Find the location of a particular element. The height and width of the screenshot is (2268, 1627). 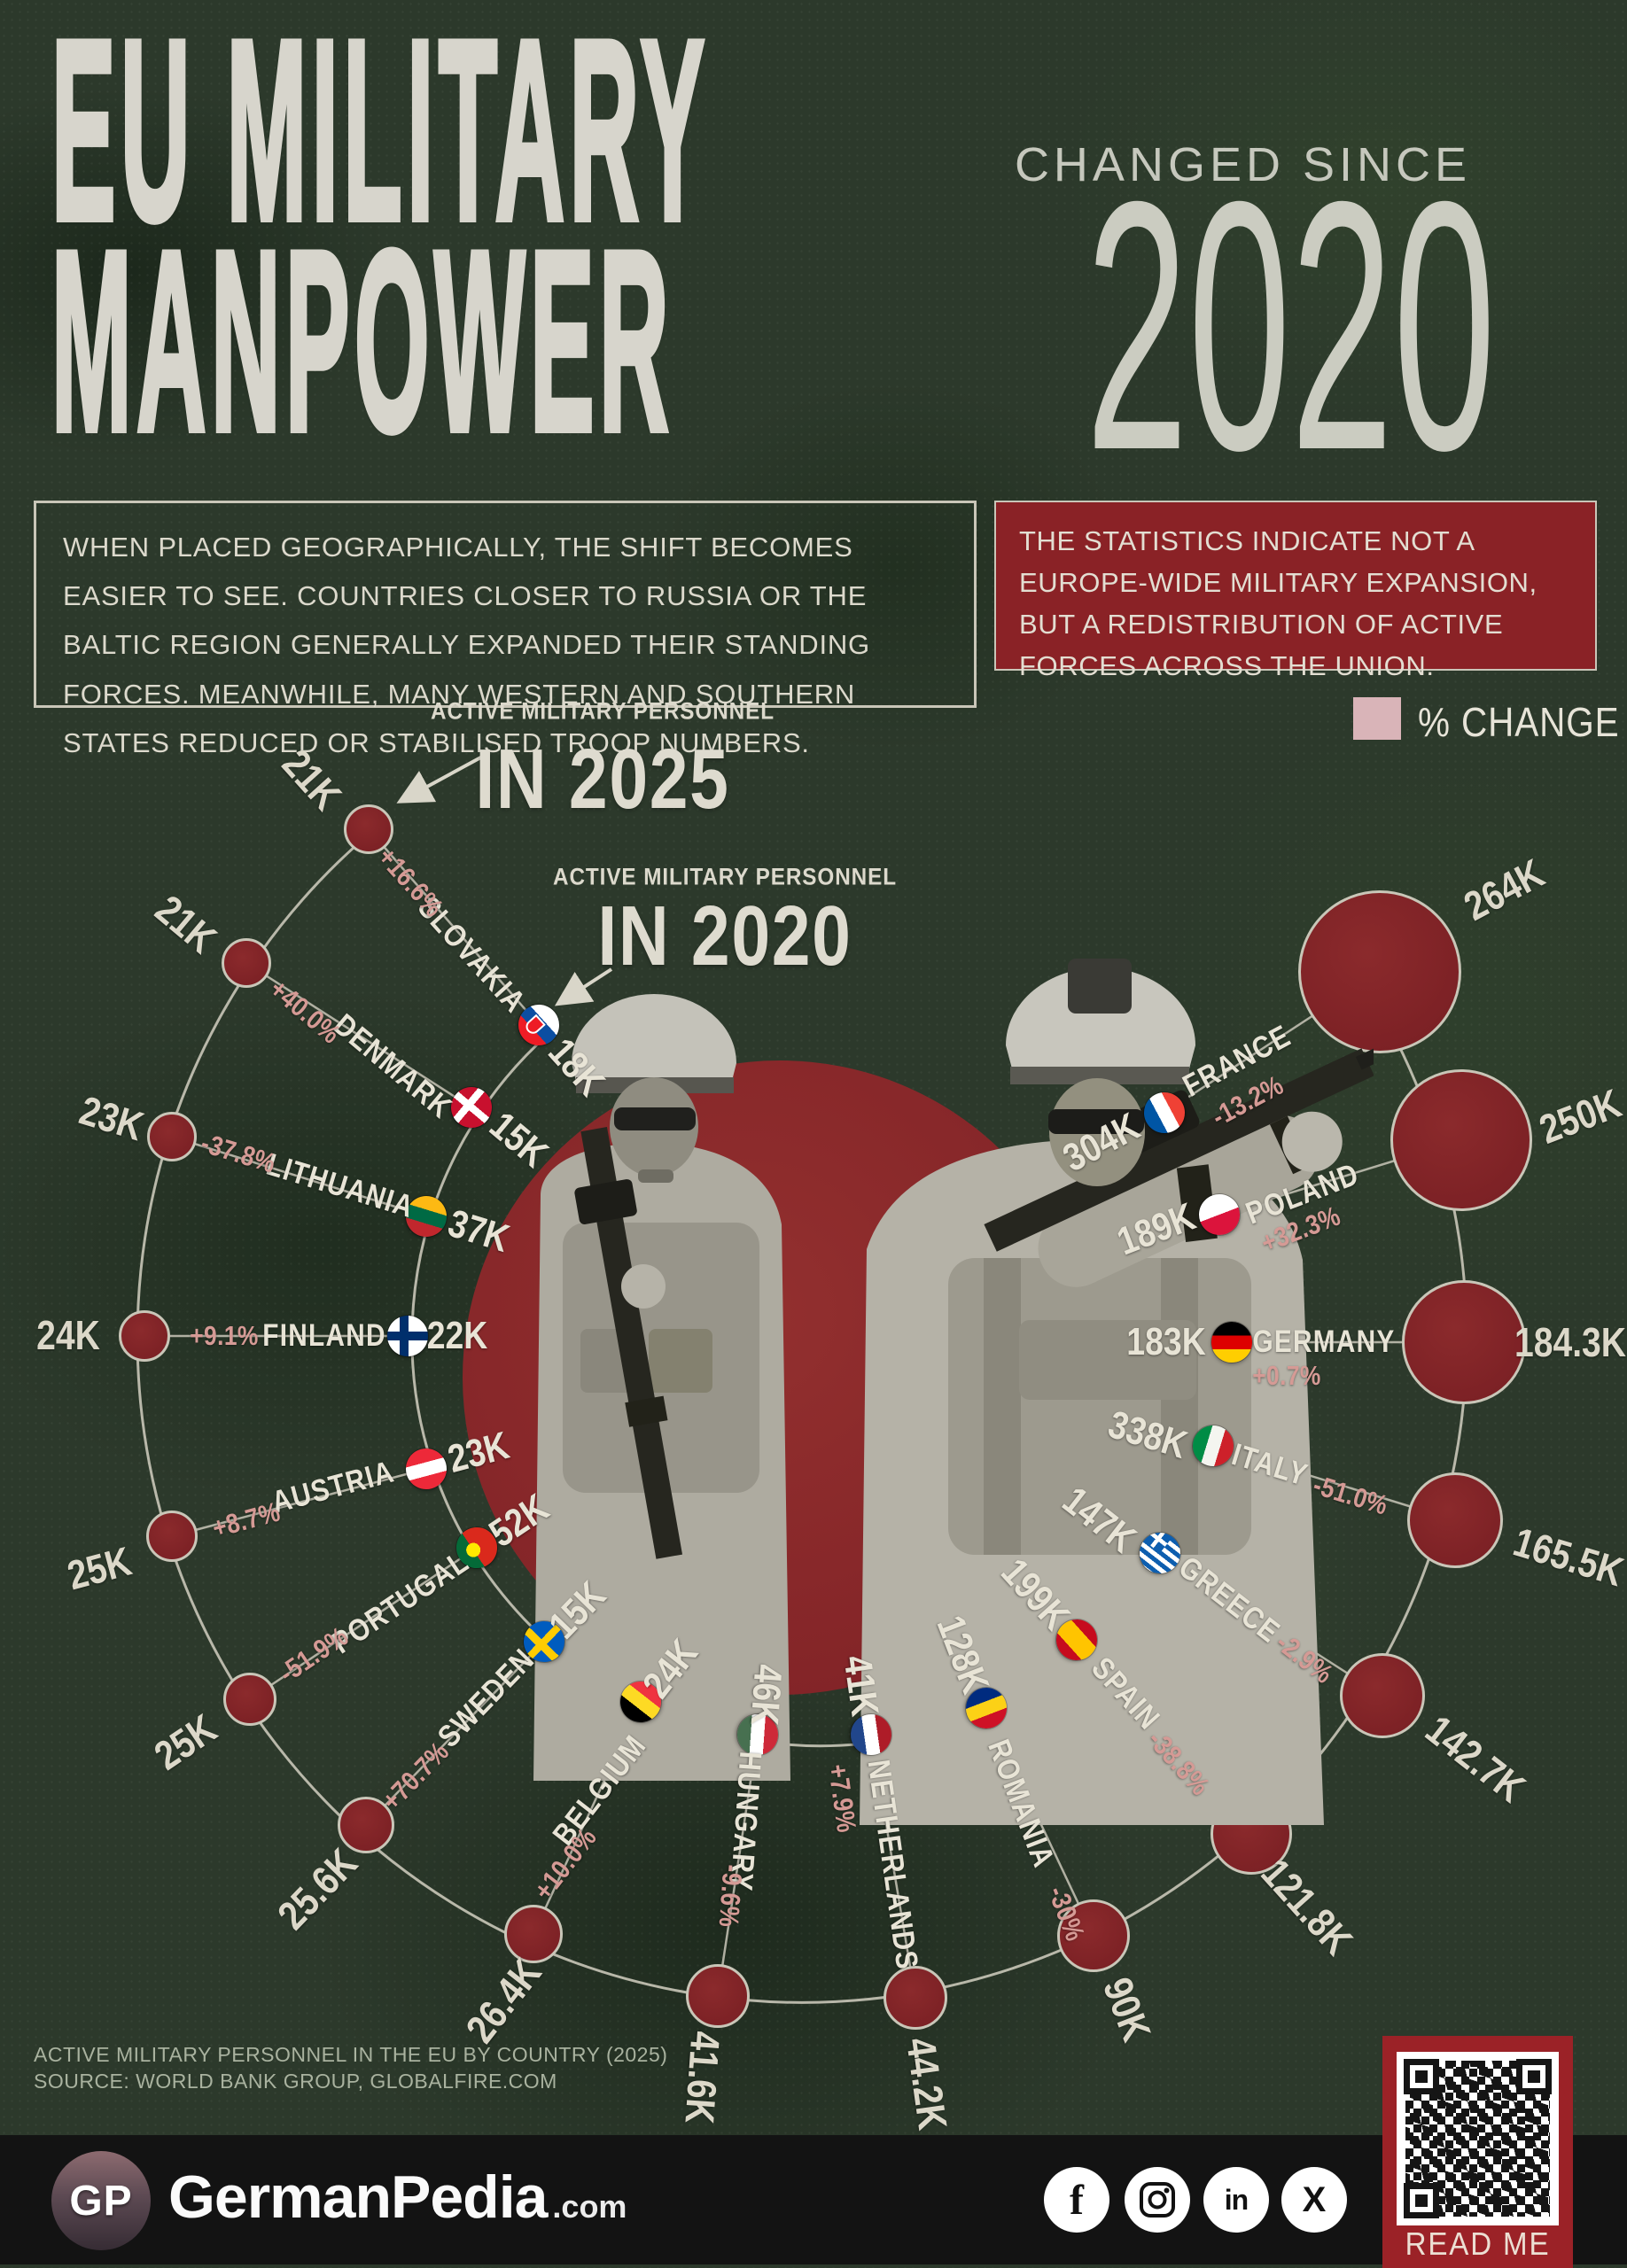

spoke-austria is located at coordinates (299, 1502).